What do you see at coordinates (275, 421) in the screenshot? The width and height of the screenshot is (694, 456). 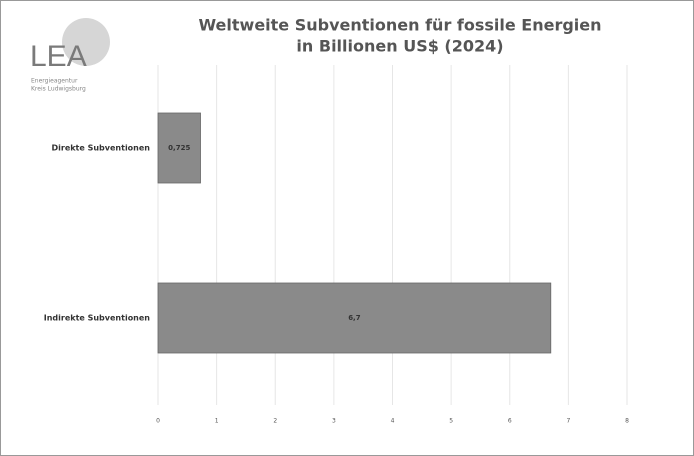 I see `x-tick-label: 2` at bounding box center [275, 421].